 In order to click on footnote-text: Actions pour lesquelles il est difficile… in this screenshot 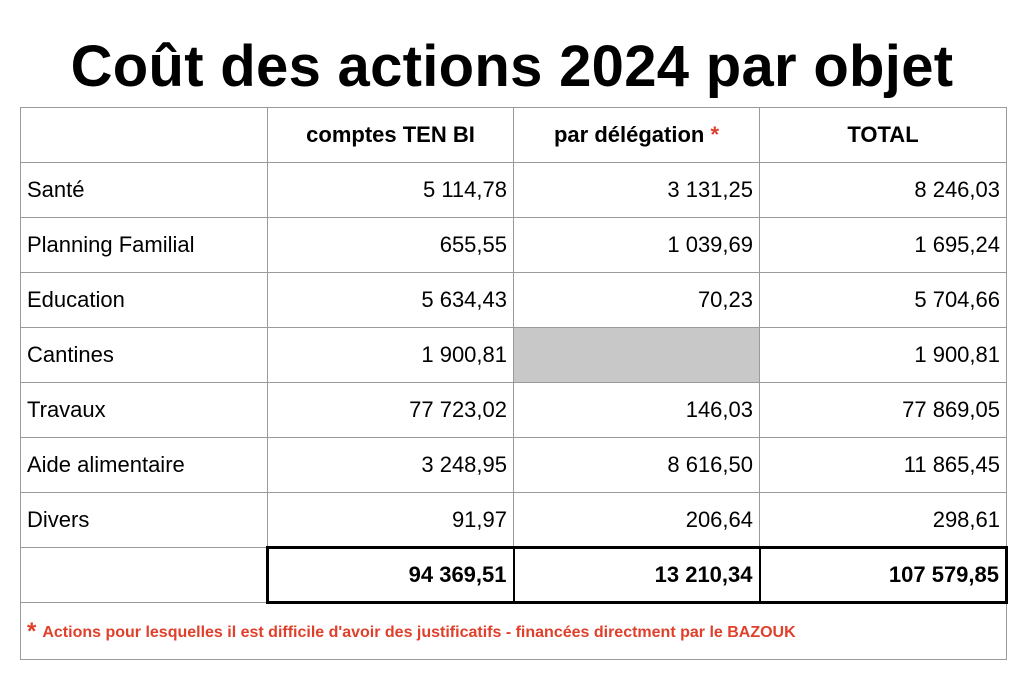, I will do `click(419, 632)`.